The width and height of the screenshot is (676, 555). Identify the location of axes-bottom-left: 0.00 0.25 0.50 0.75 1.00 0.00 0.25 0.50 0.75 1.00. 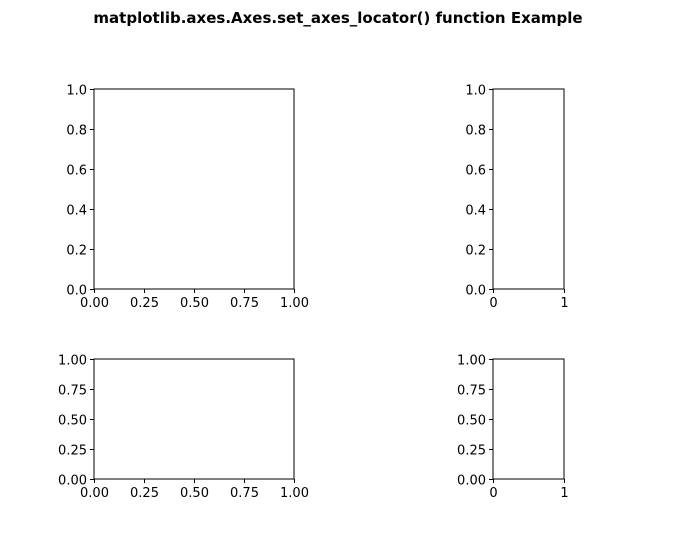
(183, 428).